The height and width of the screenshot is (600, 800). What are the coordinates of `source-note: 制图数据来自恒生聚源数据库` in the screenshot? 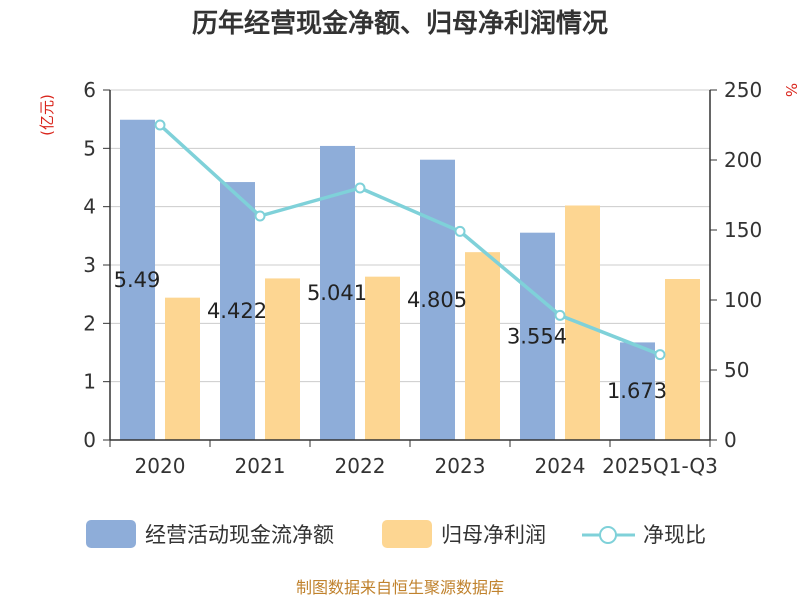 It's located at (400, 587).